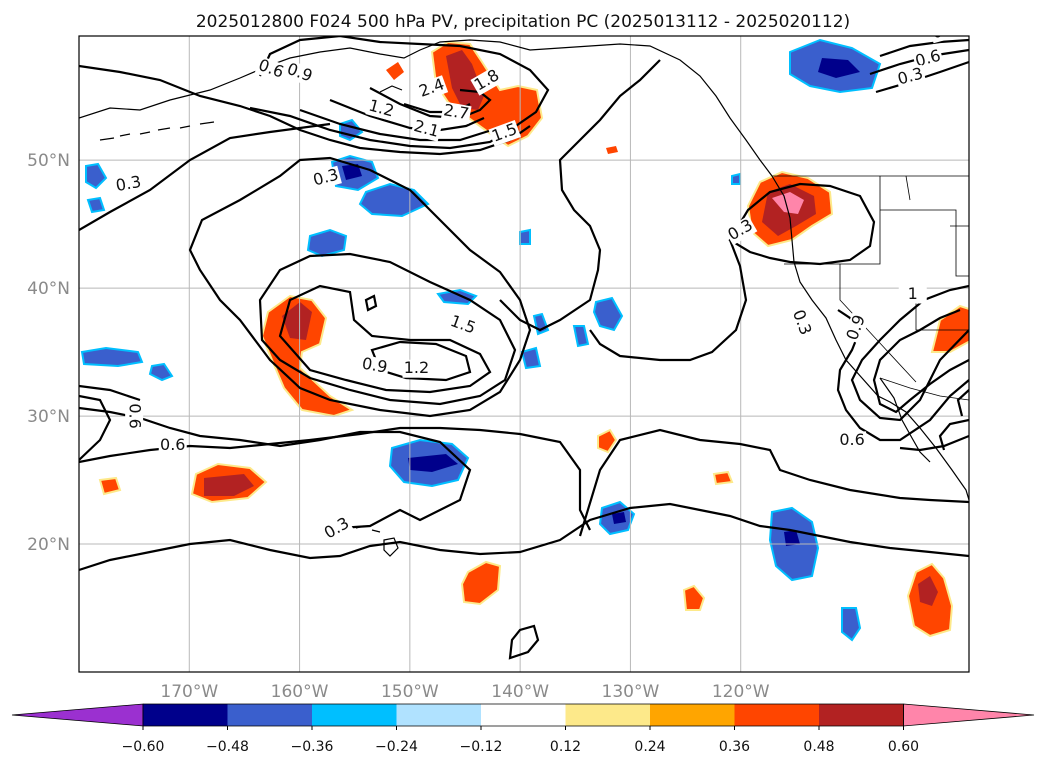 The height and width of the screenshot is (765, 1047). Describe the element at coordinates (48, 417) in the screenshot. I see `lat-label: 30°N` at that location.